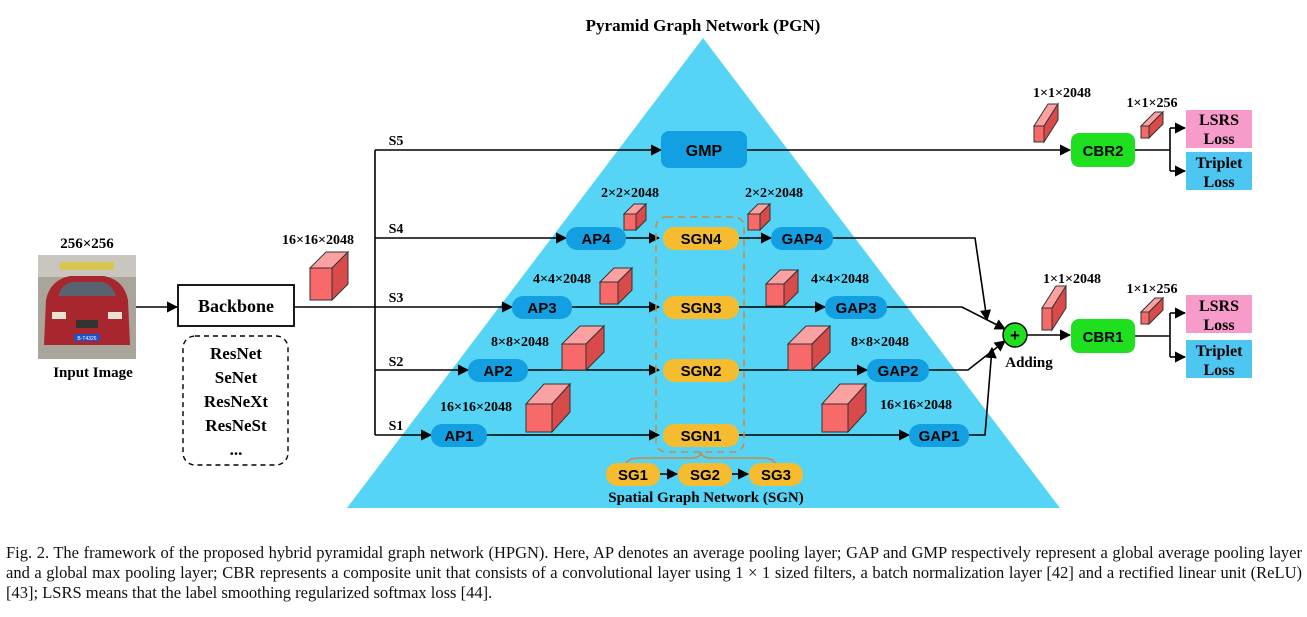 This screenshot has height=617, width=1307. Describe the element at coordinates (700, 334) in the screenshot. I see `sgn-group-dashed-box` at that location.